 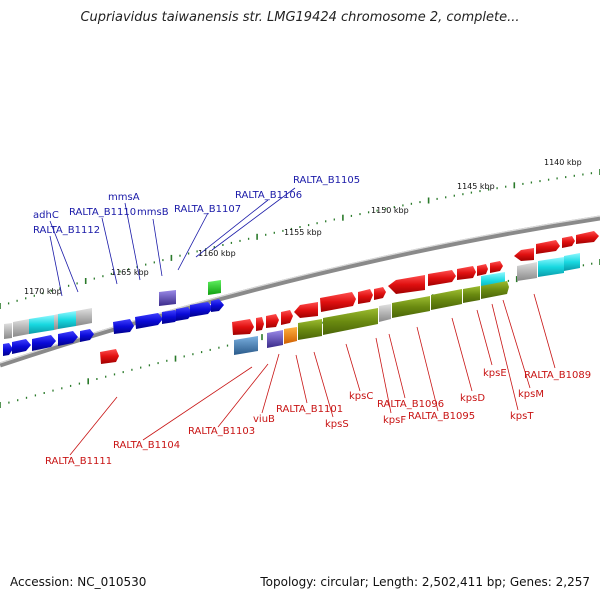 What do you see at coordinates (207, 209) in the screenshot?
I see `gene-label: RALTA_B1107` at bounding box center [207, 209].